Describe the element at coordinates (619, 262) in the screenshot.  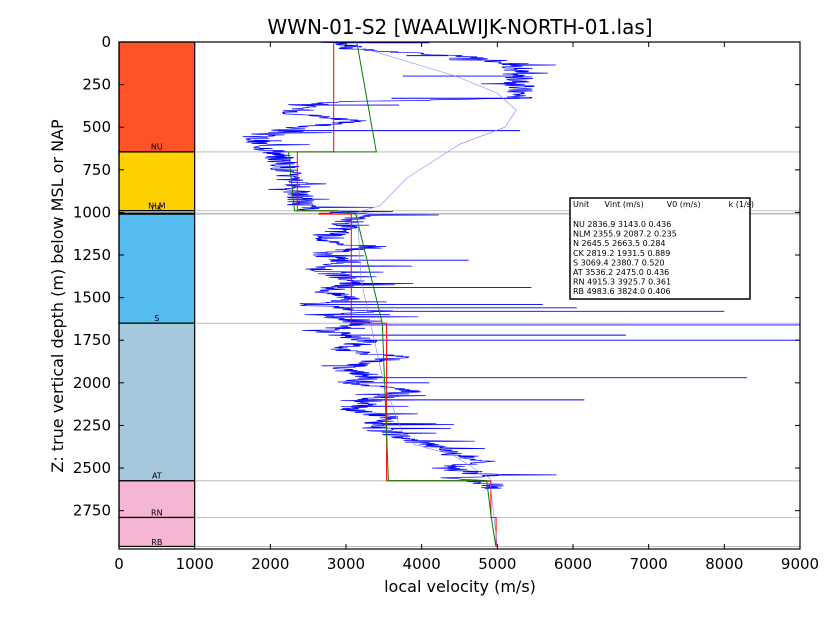
I see `table-row-s: S 3069.4 2380.7 0.520` at that location.